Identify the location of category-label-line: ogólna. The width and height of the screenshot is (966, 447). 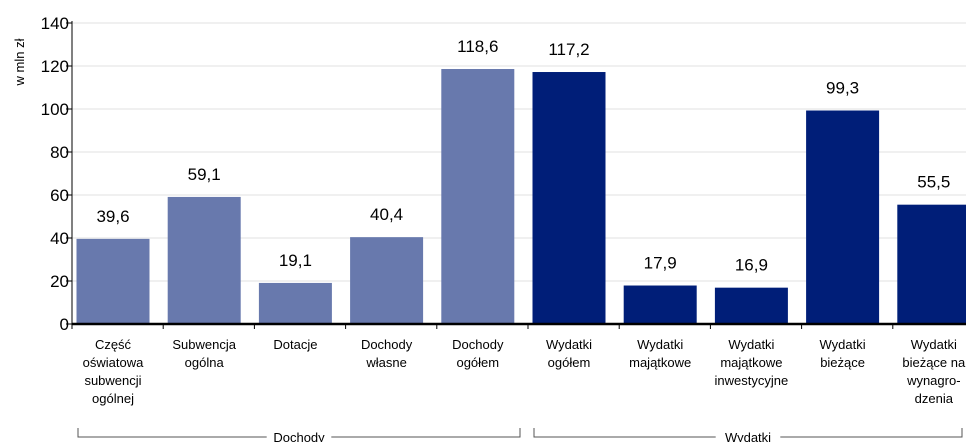
(205, 362).